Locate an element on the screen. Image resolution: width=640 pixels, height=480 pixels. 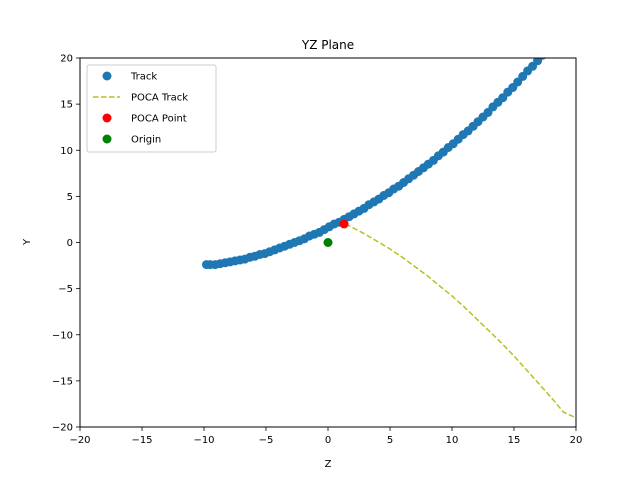
x-tick-label: −15 is located at coordinates (141, 440).